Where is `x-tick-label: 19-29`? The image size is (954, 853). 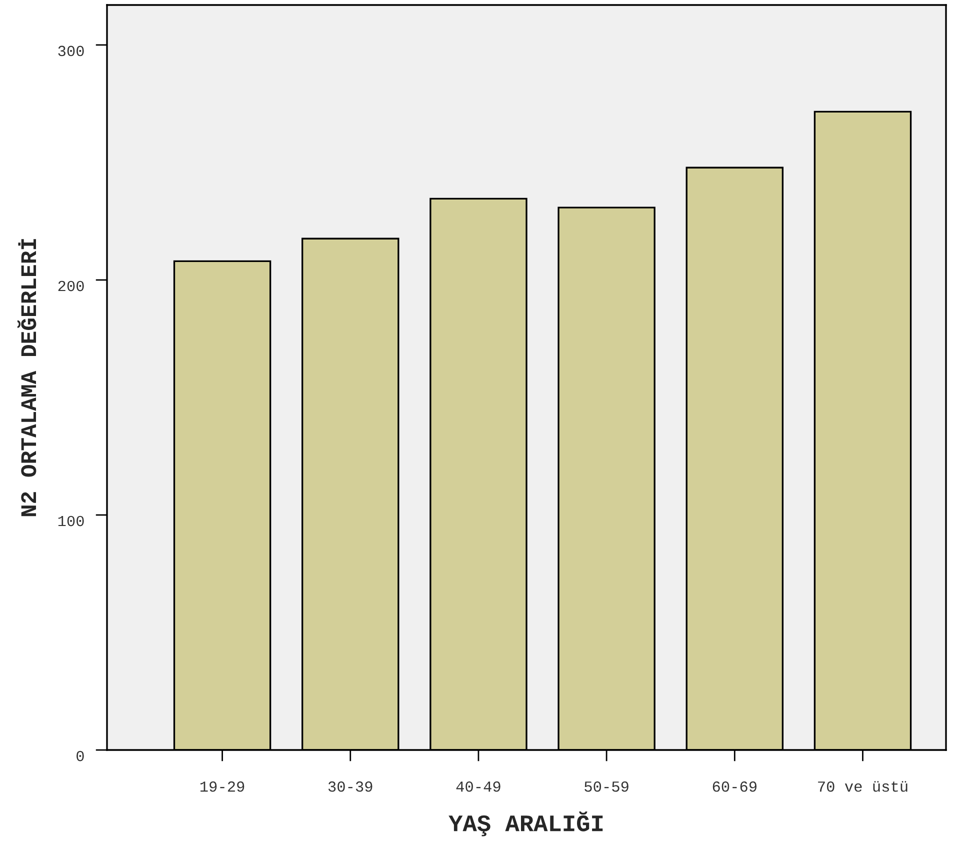 x-tick-label: 19-29 is located at coordinates (222, 786).